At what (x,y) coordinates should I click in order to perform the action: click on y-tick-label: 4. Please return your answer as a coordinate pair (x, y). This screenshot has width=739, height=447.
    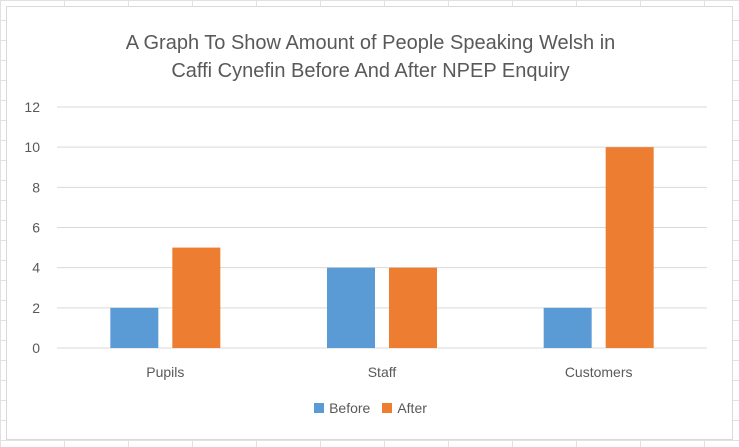
    Looking at the image, I should click on (36, 268).